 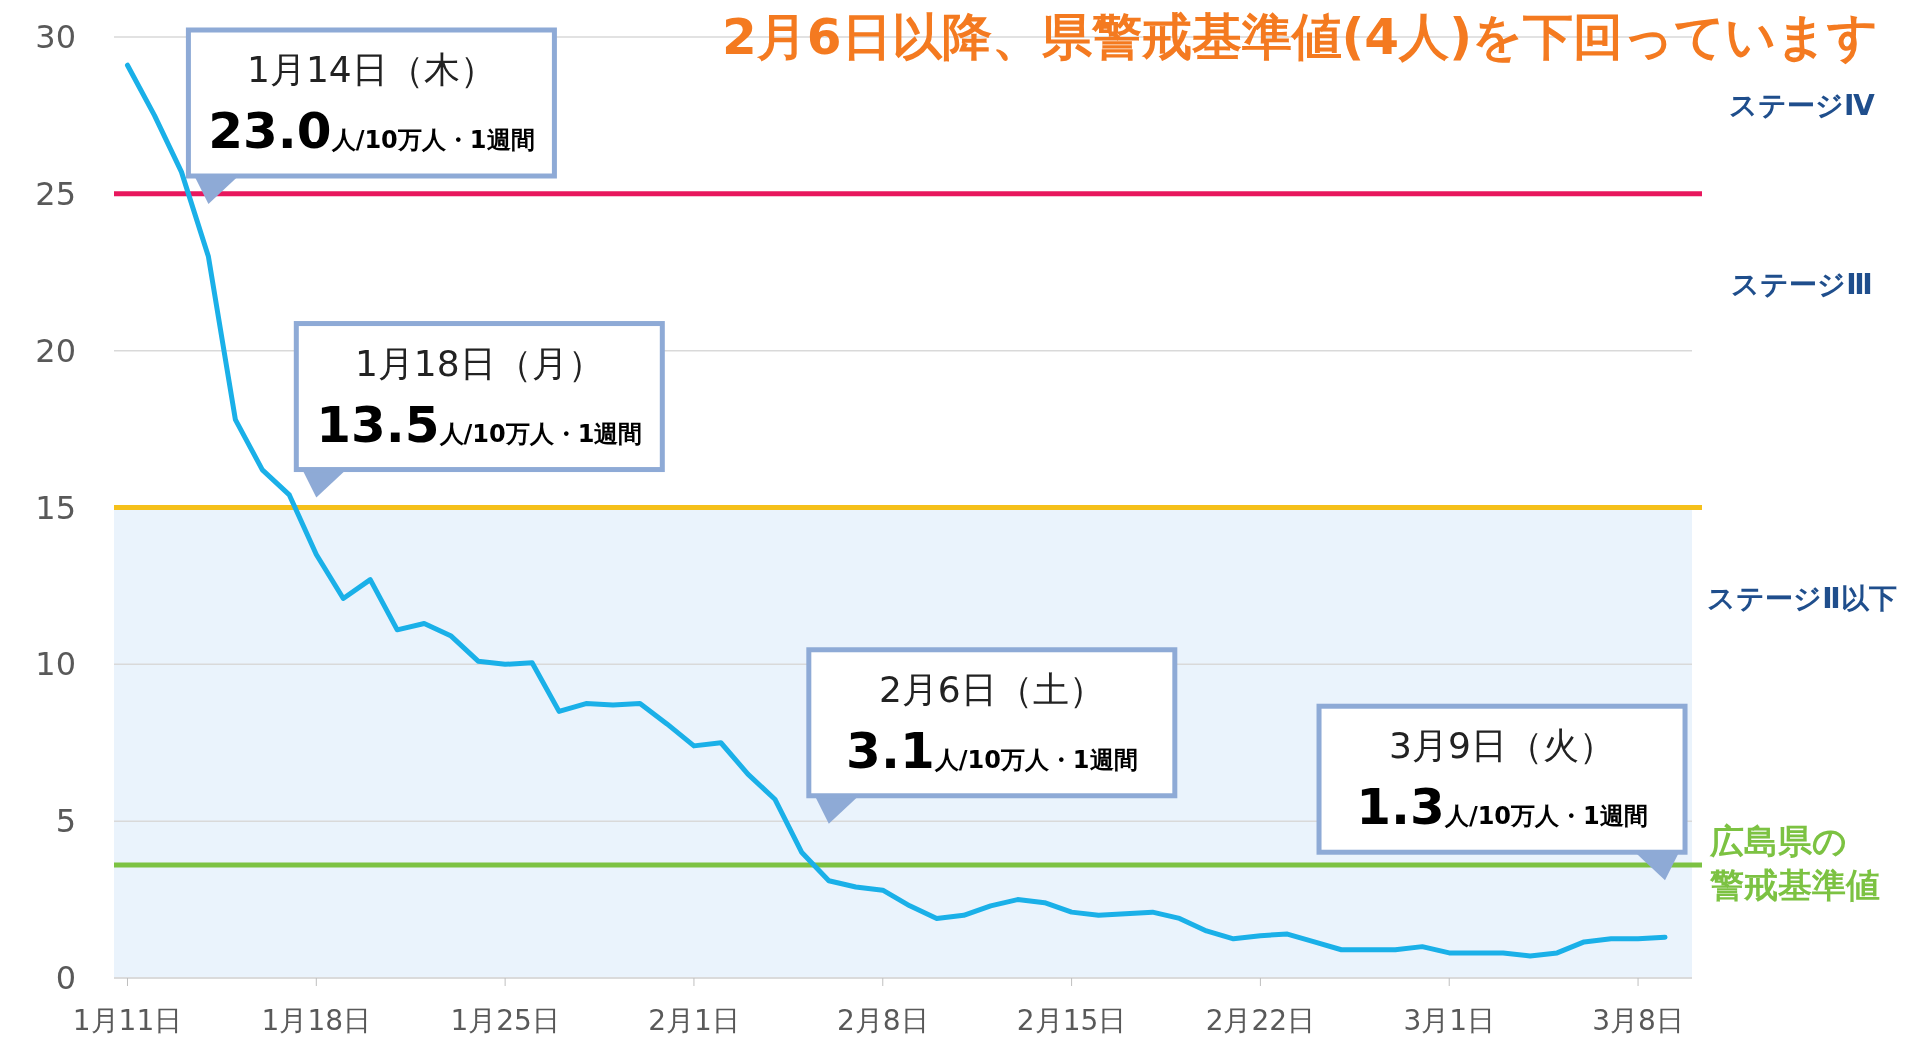 I want to click on y-tick-label: 25, so click(x=55, y=193).